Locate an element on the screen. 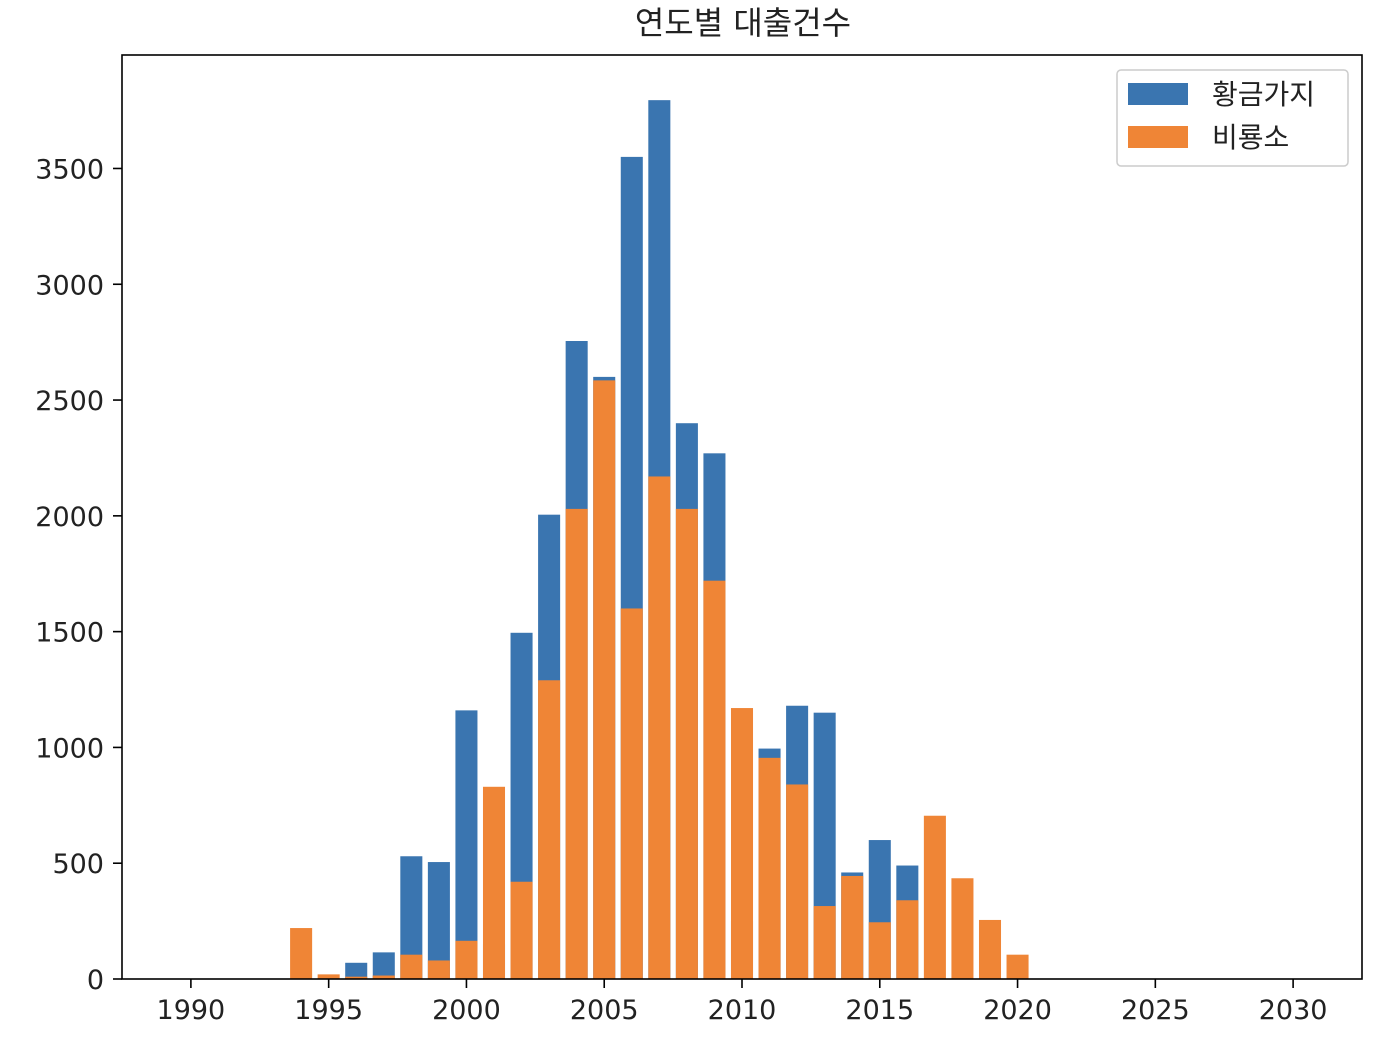  chart-title: 연도별 대출건수 is located at coordinates (743, 23).